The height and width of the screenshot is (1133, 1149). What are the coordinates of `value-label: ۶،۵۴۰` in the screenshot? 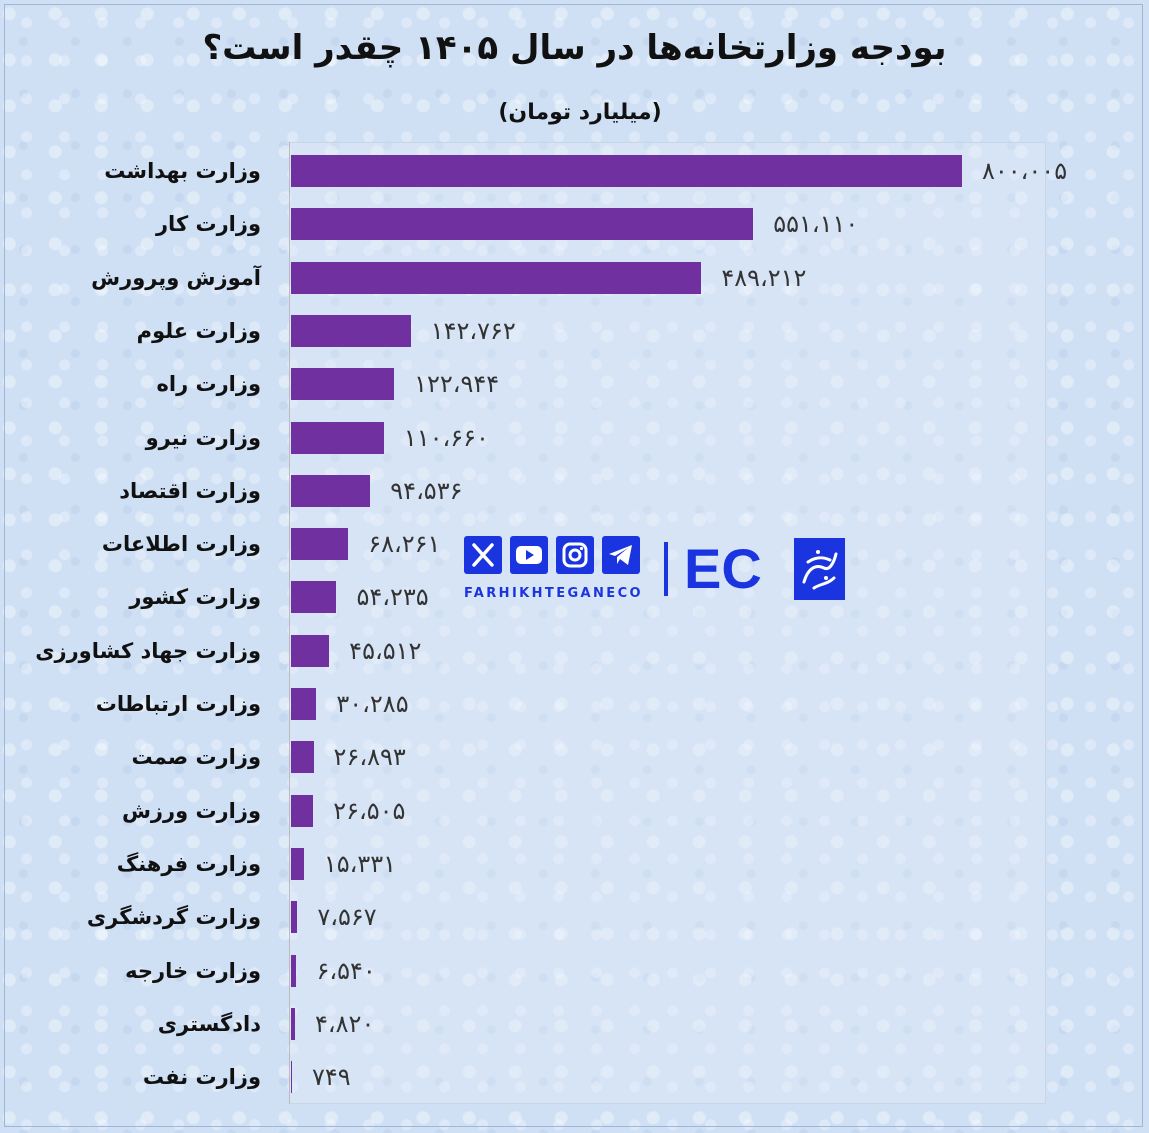 It's located at (346, 970).